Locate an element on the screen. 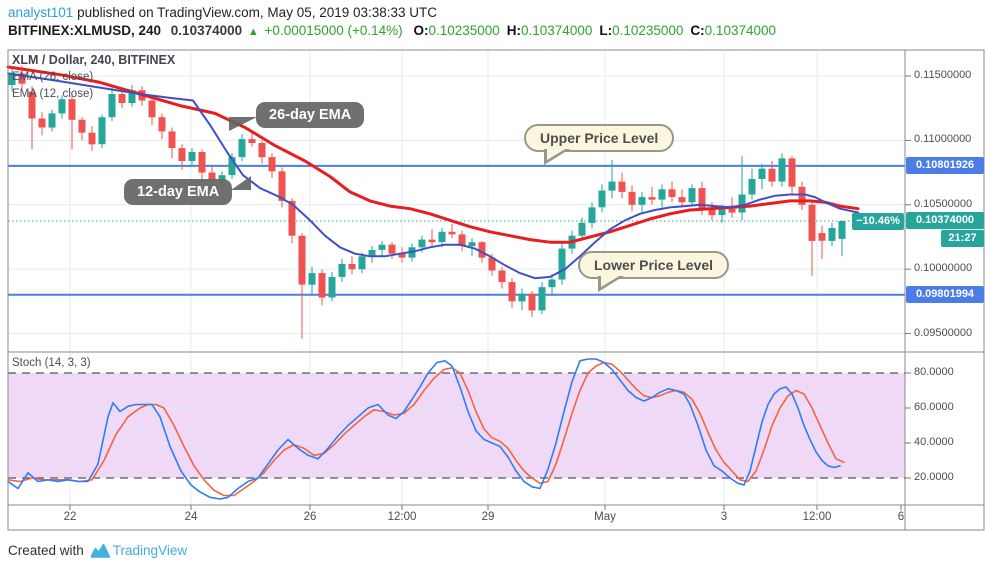  legend-ema26: EMA (26, close) is located at coordinates (53, 77).